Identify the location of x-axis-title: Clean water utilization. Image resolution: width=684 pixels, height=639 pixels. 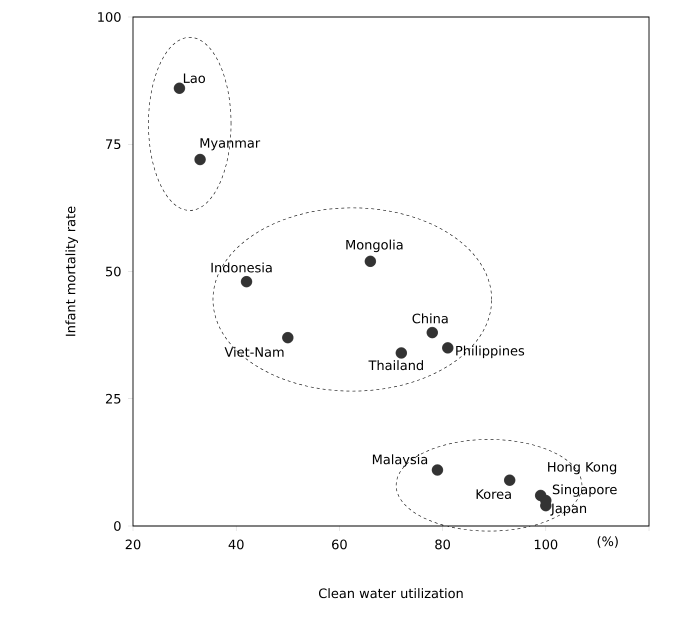
(390, 593).